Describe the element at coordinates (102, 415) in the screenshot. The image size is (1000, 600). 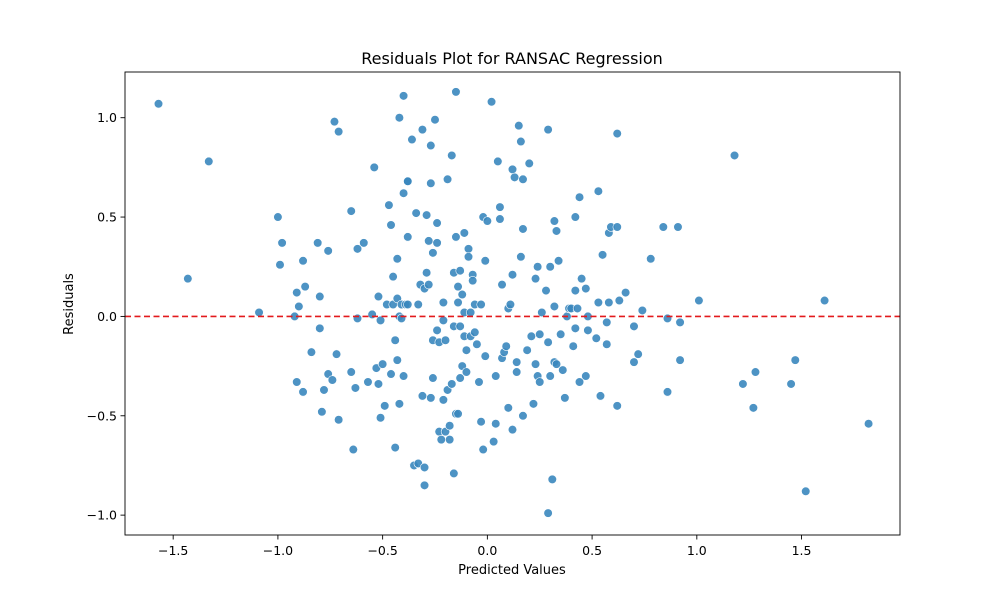
I see `y-tick-label: −0.5` at that location.